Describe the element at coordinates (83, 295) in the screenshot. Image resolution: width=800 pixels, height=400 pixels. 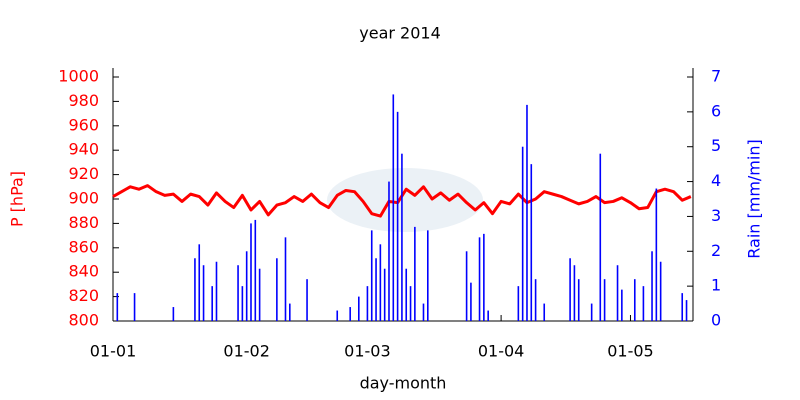
I see `y-tick-label: 820` at that location.